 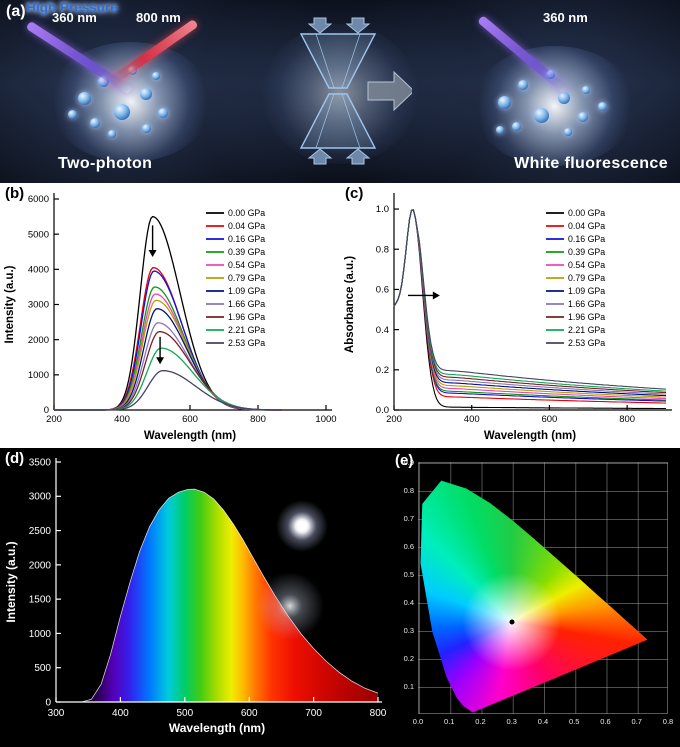 I want to click on svg-text: 5000, so click(x=38, y=234).